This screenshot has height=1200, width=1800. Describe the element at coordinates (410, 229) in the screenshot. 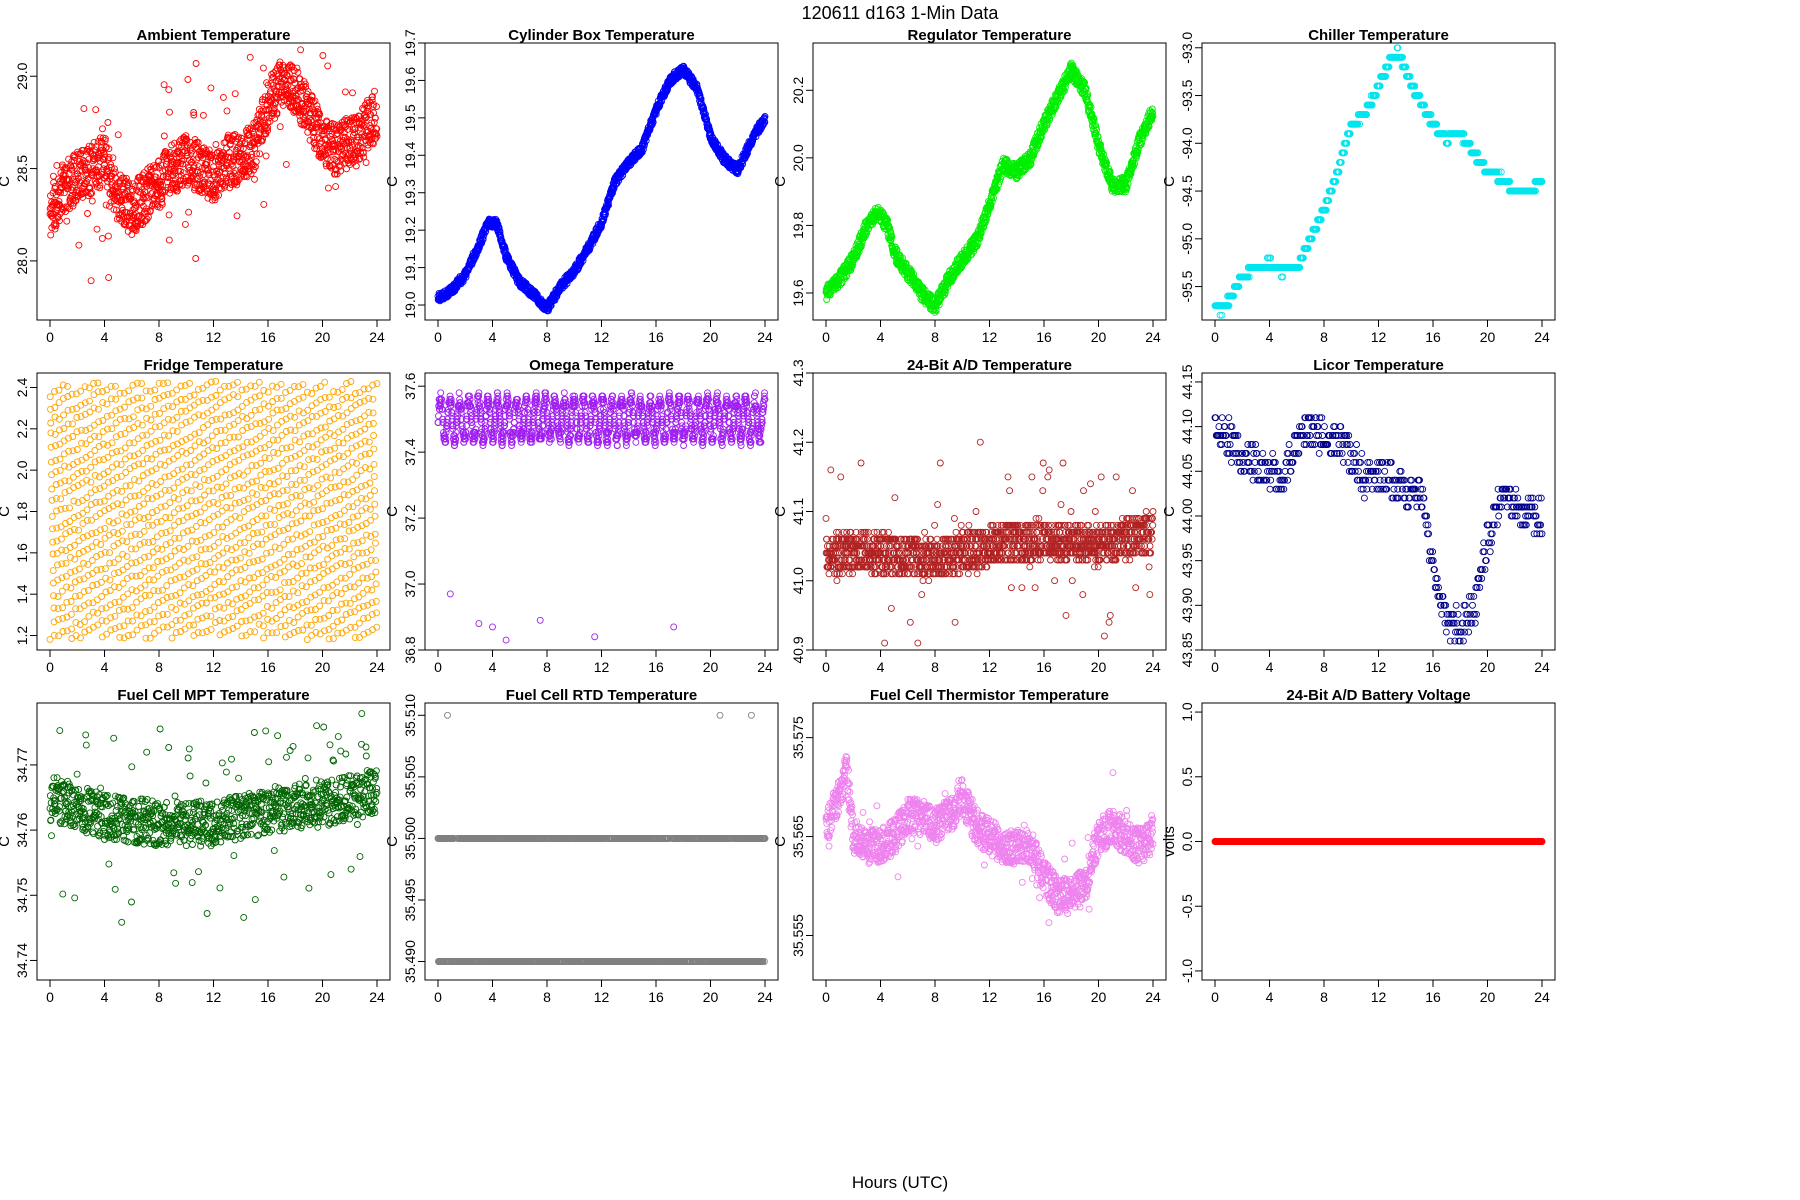

I see `y-tick-label: 19.2` at that location.